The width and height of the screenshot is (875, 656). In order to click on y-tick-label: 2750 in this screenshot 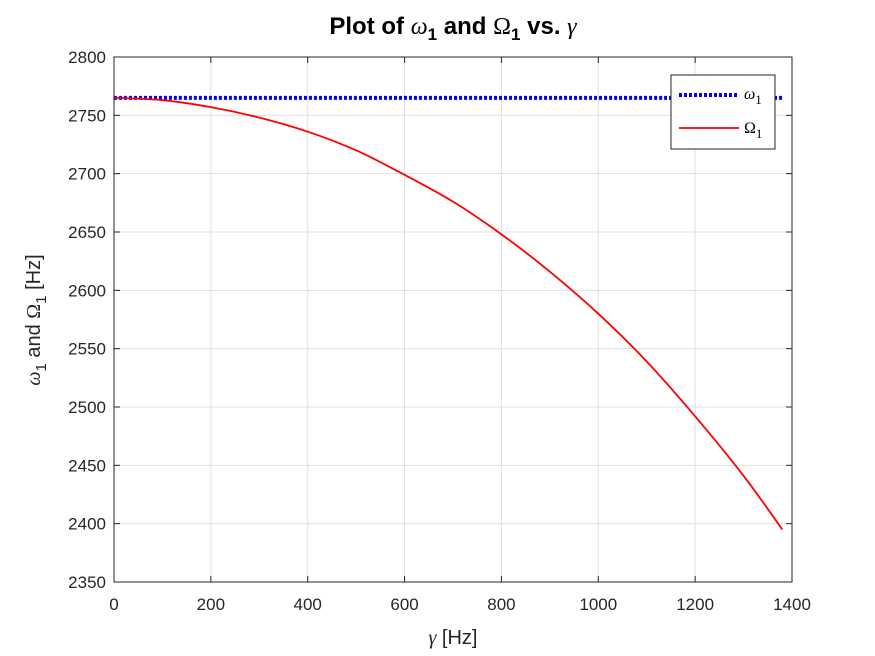, I will do `click(87, 115)`.